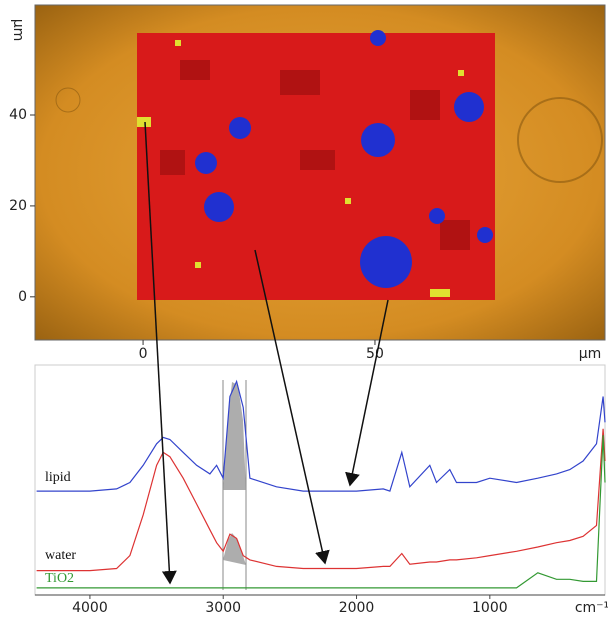 The image size is (608, 624). Describe the element at coordinates (60, 555) in the screenshot. I see `series-label: water` at that location.